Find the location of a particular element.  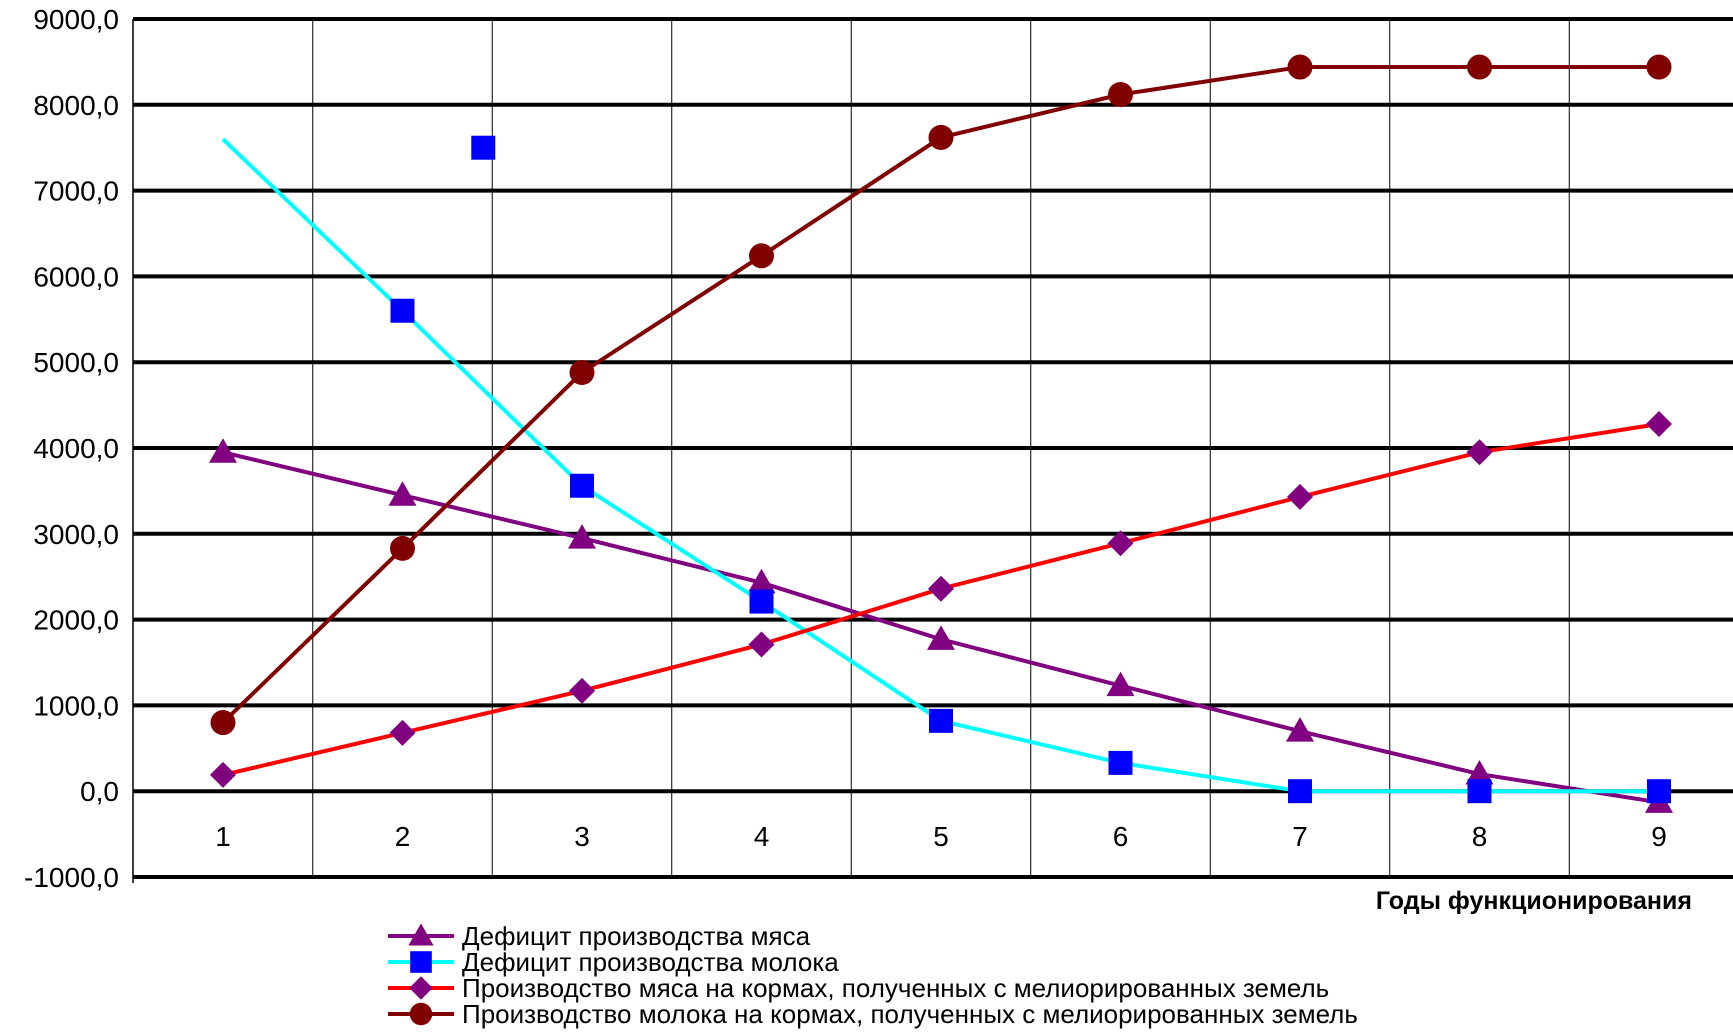

x-tick-label: 8 is located at coordinates (1480, 836).